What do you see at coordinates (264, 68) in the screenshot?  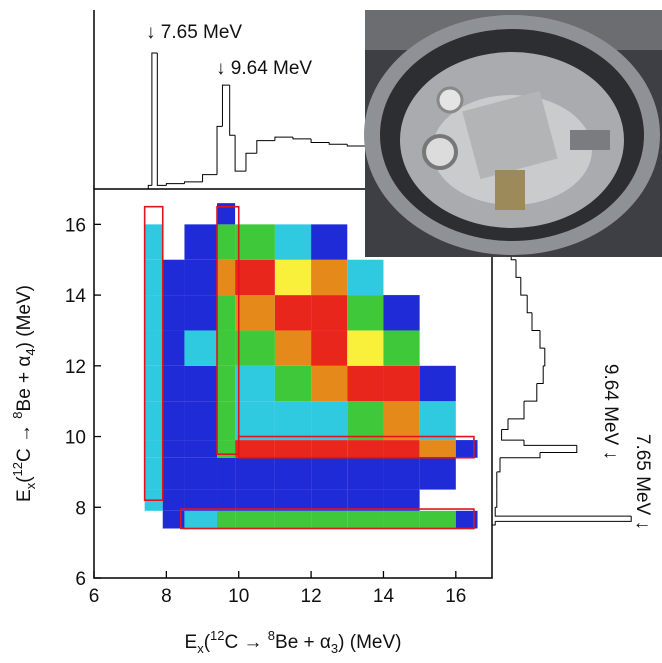 I see `peak-annotation: ↓ 9.64 MeV` at bounding box center [264, 68].